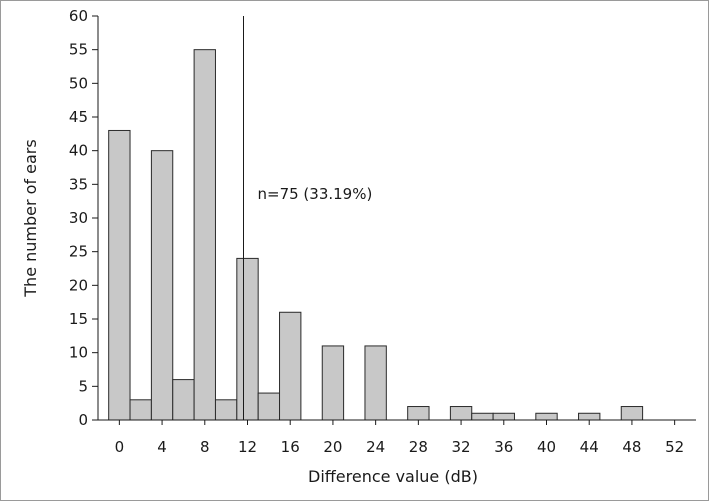  What do you see at coordinates (162, 447) in the screenshot?
I see `x-tick-label-4: 4` at bounding box center [162, 447].